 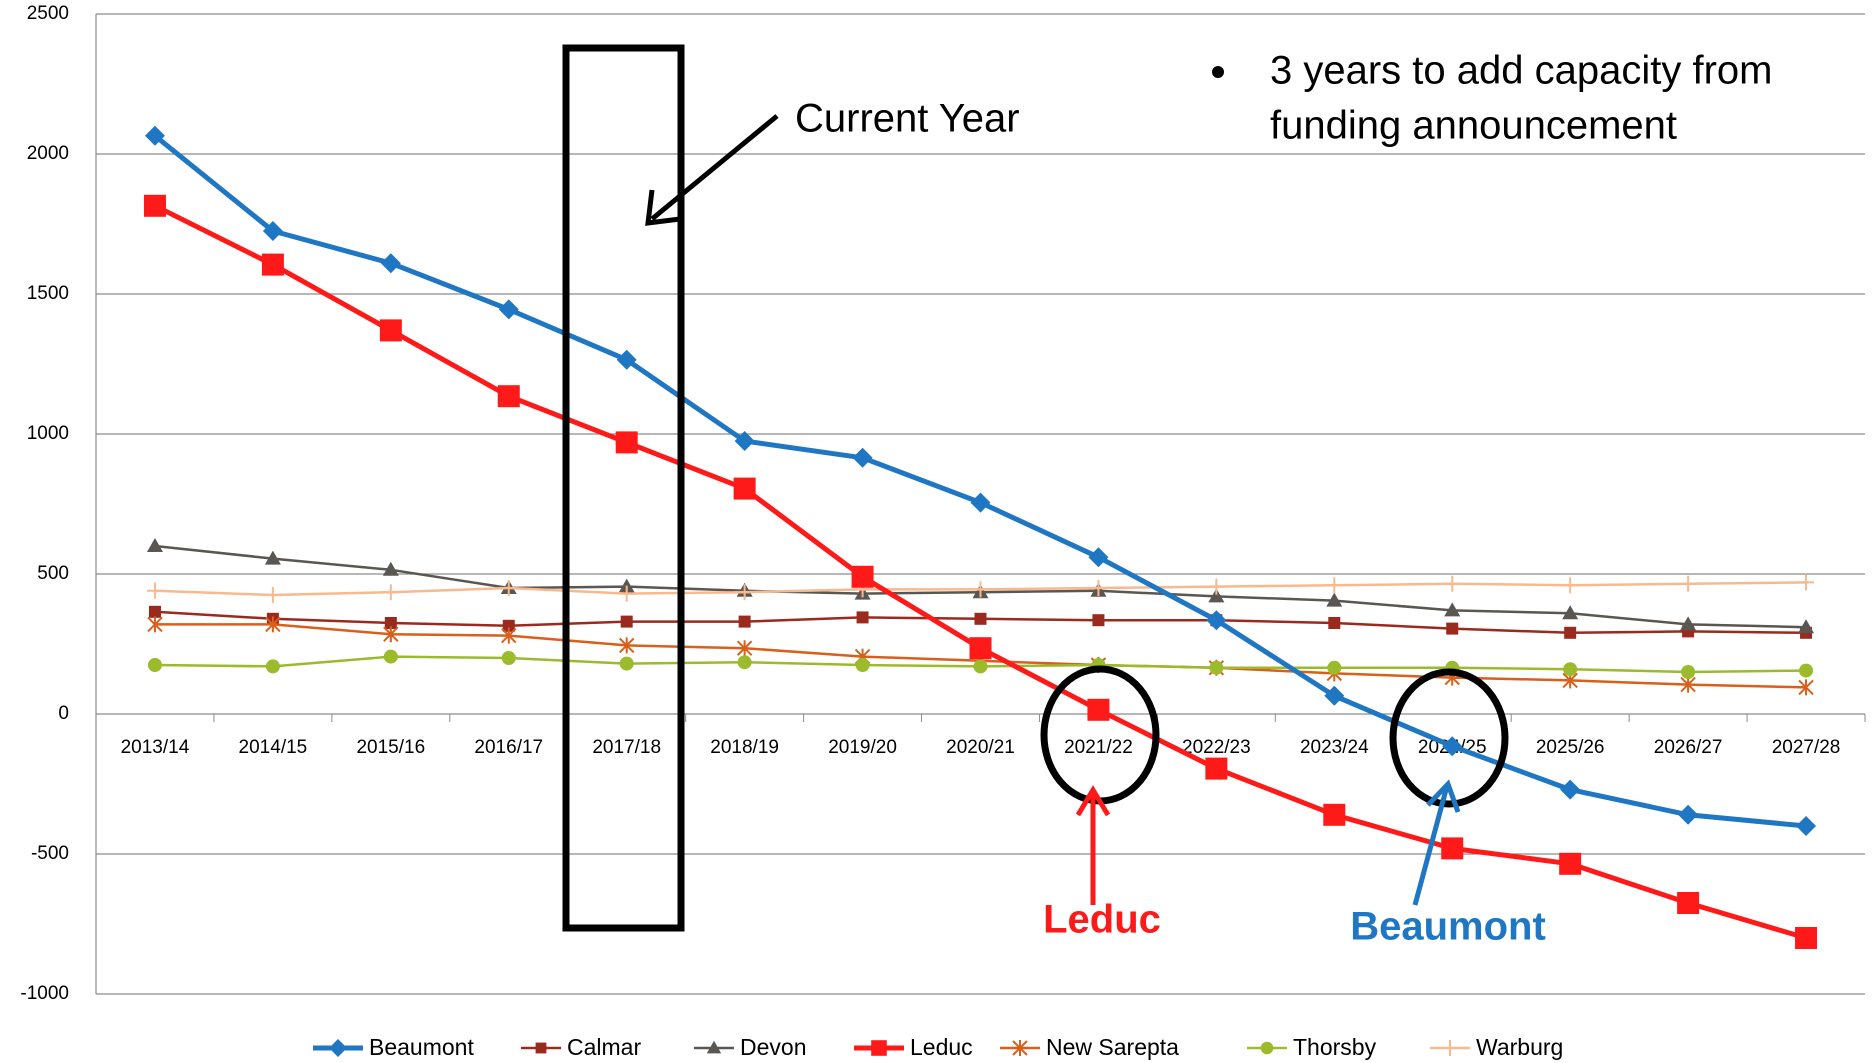 I want to click on y-tick-label: 1000, so click(x=48, y=433).